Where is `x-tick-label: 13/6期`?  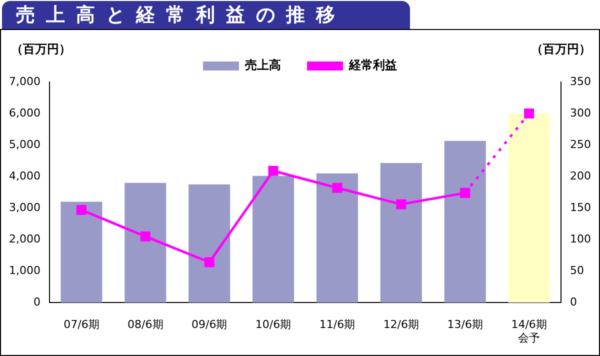
x-tick-label: 13/6期 is located at coordinates (465, 325).